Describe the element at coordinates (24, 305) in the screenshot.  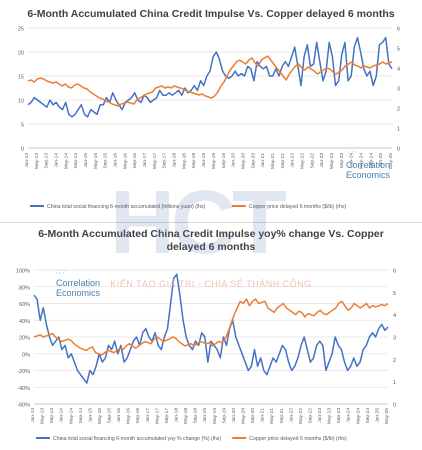
I see `y-left-tick-label: 60%` at that location.